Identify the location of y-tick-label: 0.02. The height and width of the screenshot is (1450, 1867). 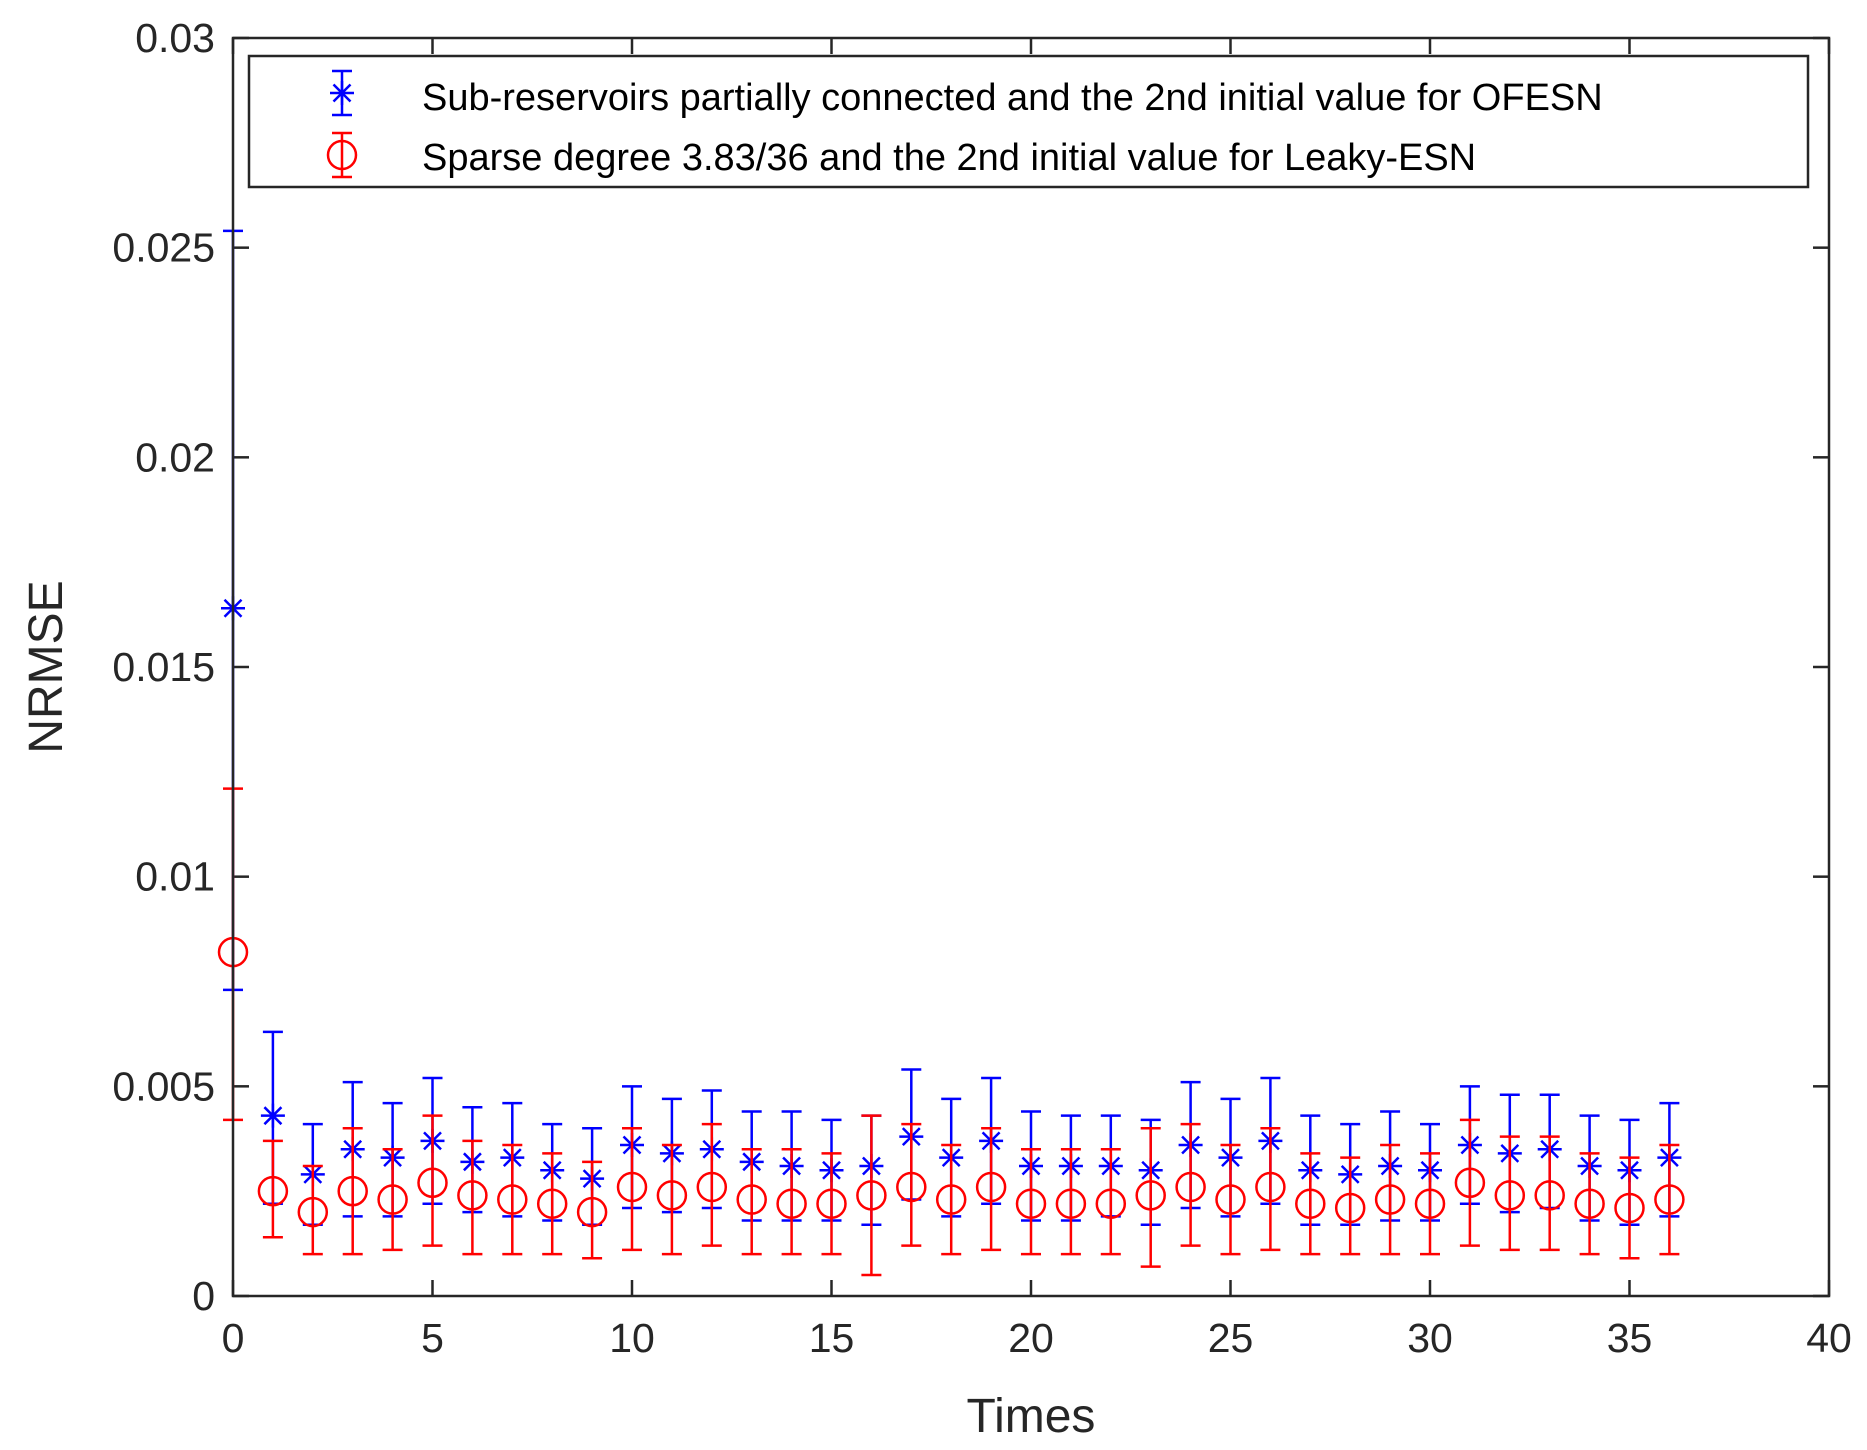
(175, 457).